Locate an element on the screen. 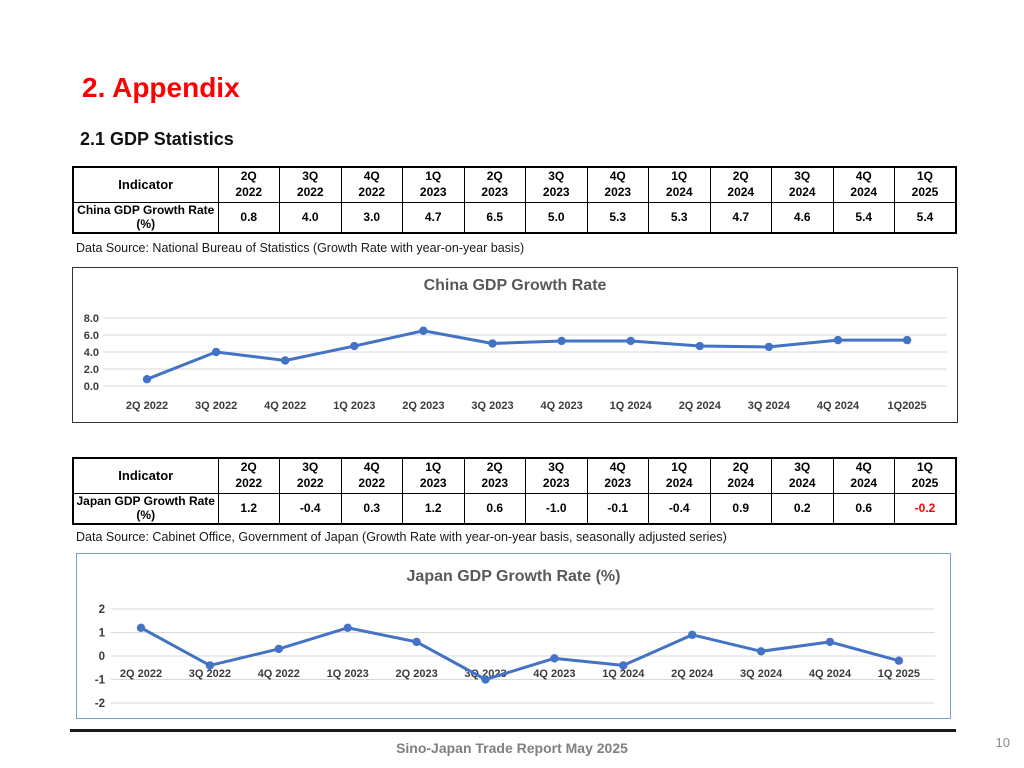  section-subtitle: 2.1 GDP Statistics is located at coordinates (157, 139).